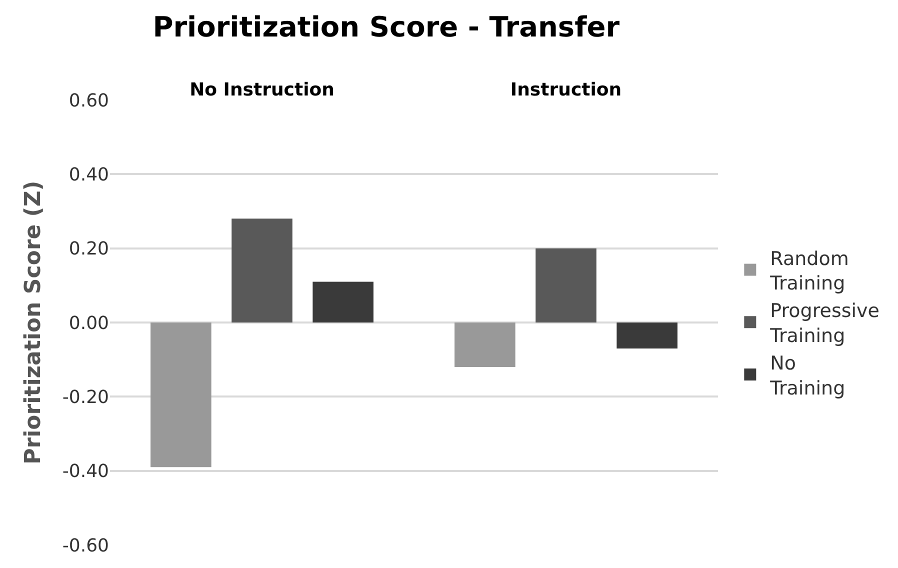  What do you see at coordinates (85, 471) in the screenshot?
I see `y-tick-label: -0.40` at bounding box center [85, 471].